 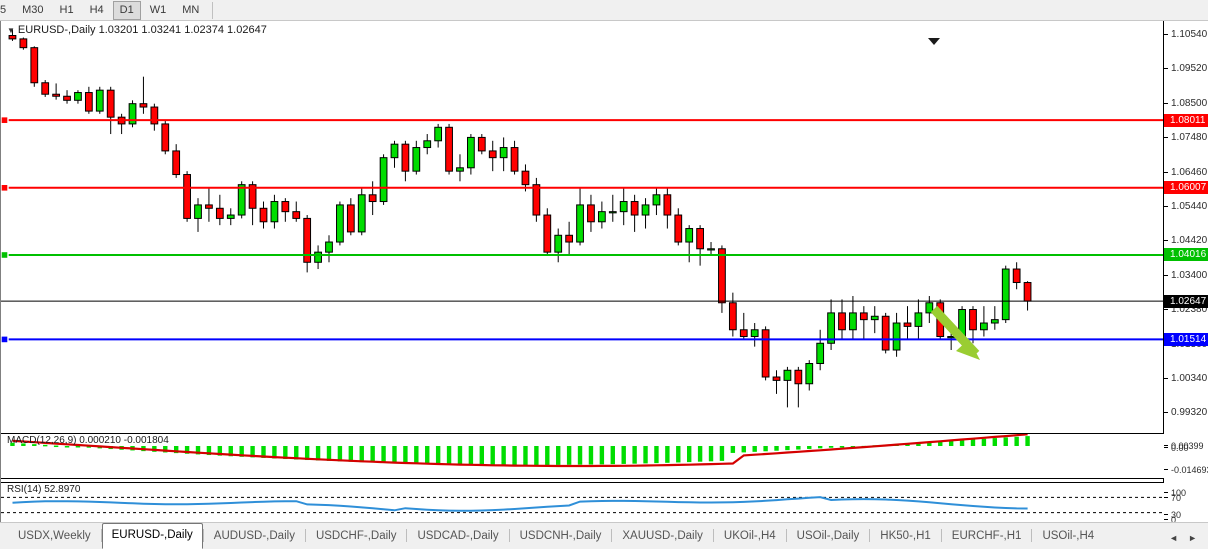 I want to click on rsi-panel: RSI(14) 52.8970, so click(x=582, y=504).